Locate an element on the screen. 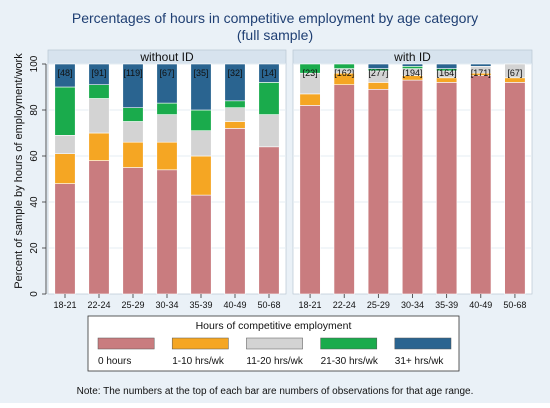 The height and width of the screenshot is (408, 550). count-label-0-2: [119] is located at coordinates (132, 73).